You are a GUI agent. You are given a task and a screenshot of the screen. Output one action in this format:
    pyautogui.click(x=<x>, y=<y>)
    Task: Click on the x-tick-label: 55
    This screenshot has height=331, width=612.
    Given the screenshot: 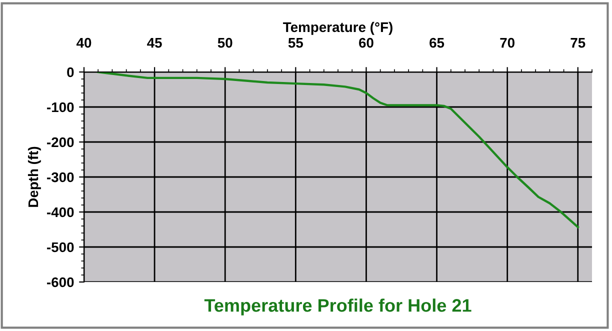 What is the action you would take?
    pyautogui.click(x=296, y=43)
    